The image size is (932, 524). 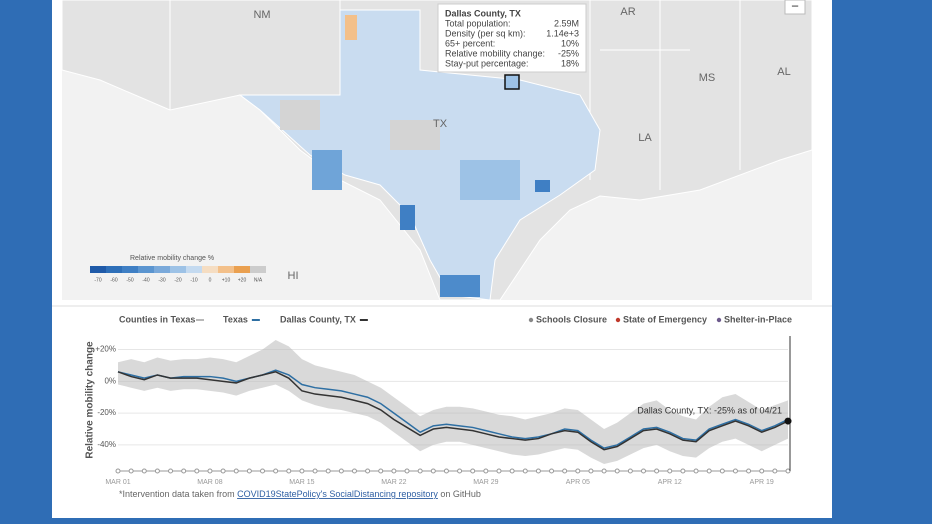 I want to click on y-axis-label: Relative mobility change, so click(x=90, y=400).